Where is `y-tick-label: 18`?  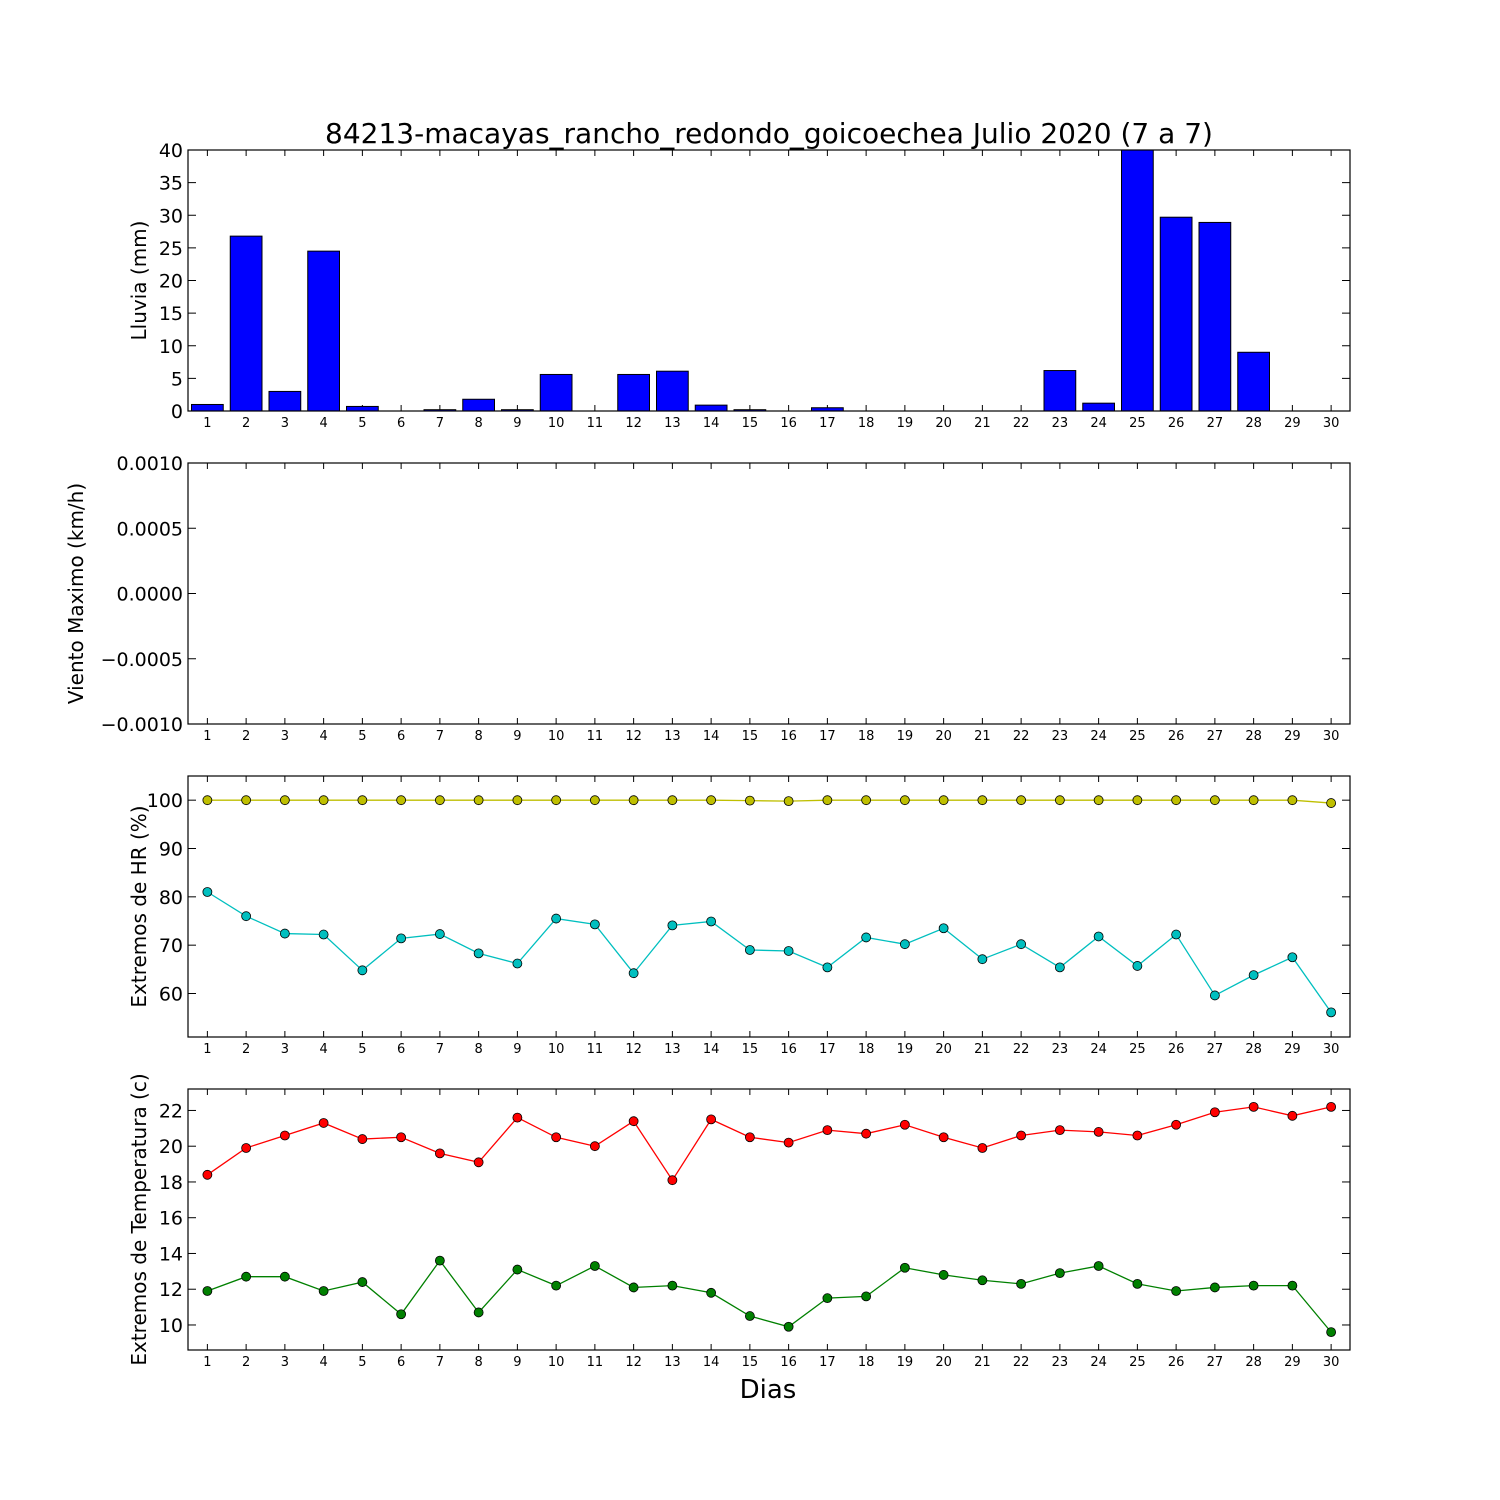 y-tick-label: 18 is located at coordinates (171, 1183).